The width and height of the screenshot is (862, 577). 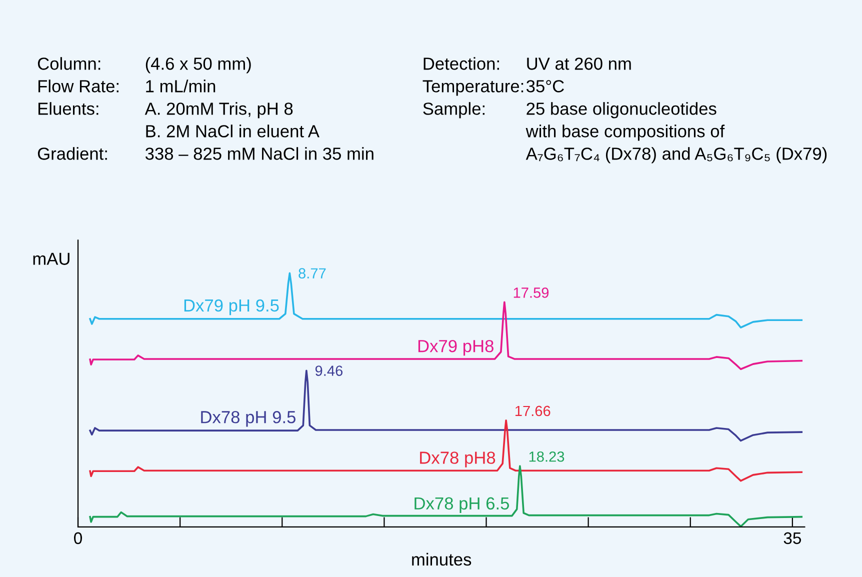 I want to click on text: Flow Rate:, so click(x=78, y=86).